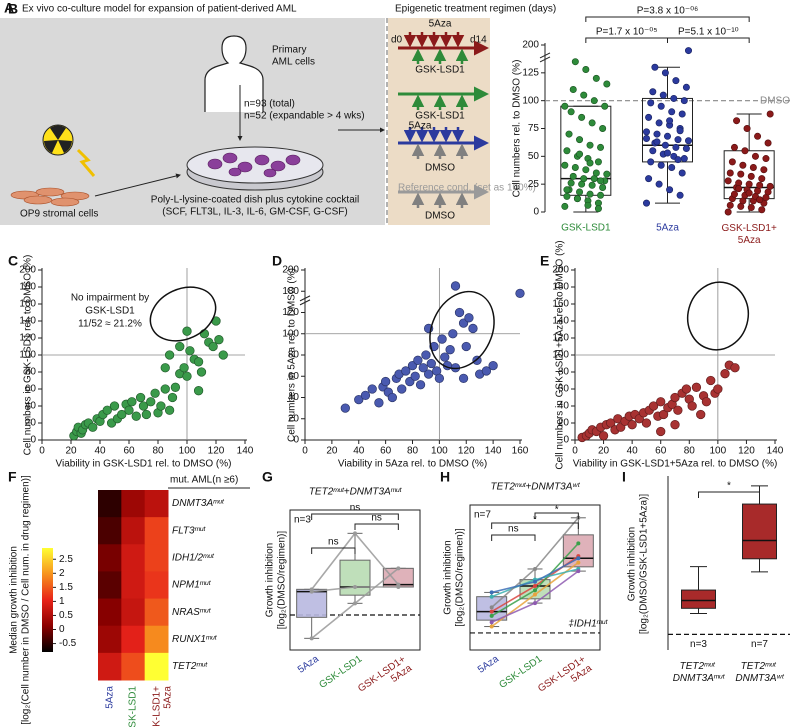 This screenshot has height=727, width=800. Describe the element at coordinates (534, 184) in the screenshot. I see `y-tick-label: 25` at that location.